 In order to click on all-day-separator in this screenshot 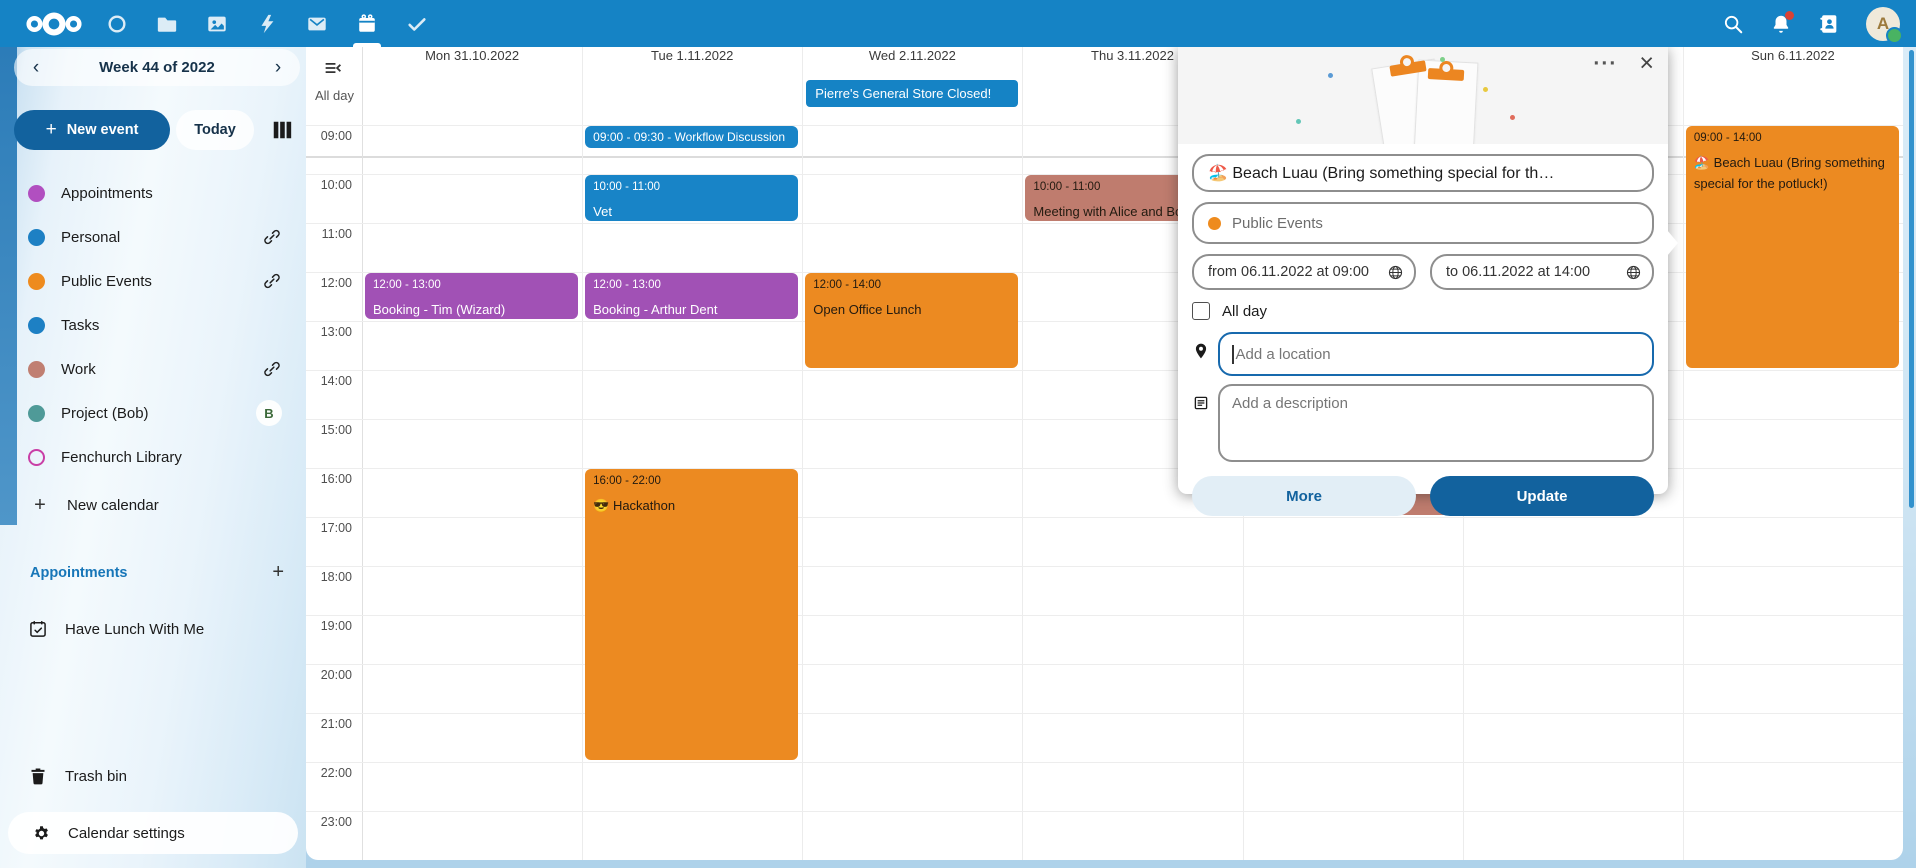, I will do `click(1104, 157)`.